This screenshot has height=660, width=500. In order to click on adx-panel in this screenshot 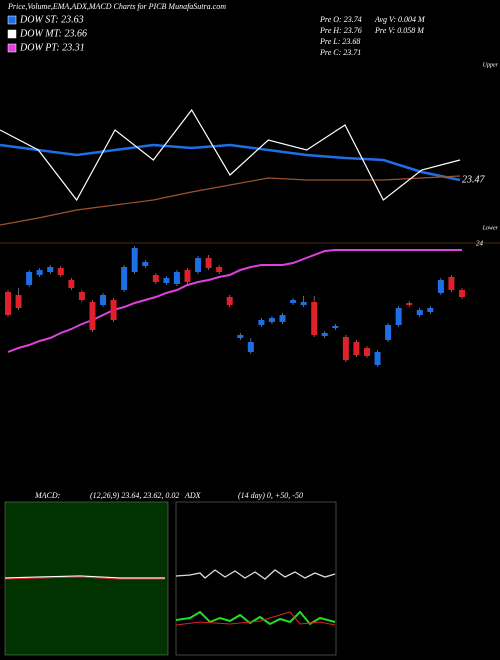, I will do `click(256, 578)`.